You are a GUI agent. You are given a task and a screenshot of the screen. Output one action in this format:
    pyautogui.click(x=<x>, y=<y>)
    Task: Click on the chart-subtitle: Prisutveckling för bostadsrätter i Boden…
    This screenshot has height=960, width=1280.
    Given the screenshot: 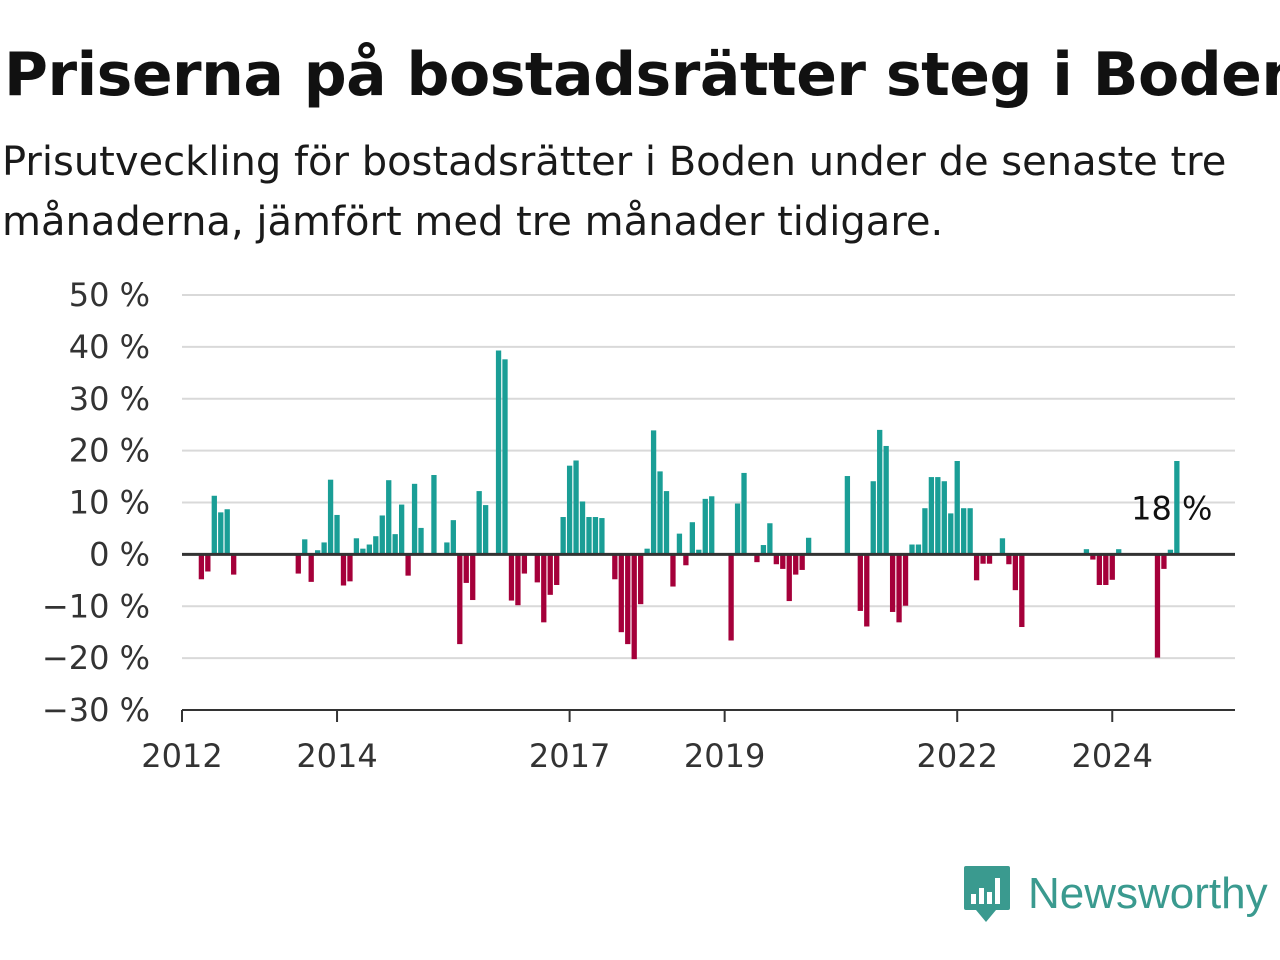 What is the action you would take?
    pyautogui.click(x=614, y=192)
    